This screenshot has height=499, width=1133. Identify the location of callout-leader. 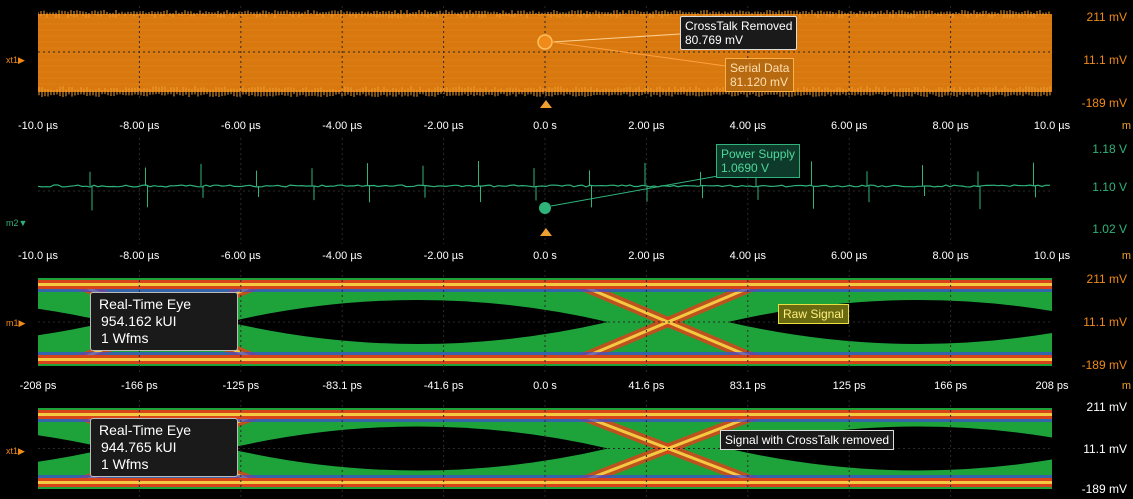
(634, 191).